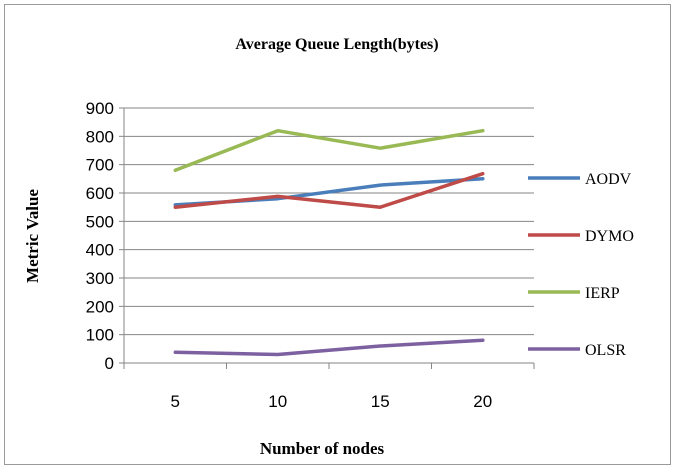 The height and width of the screenshot is (474, 681). I want to click on y-tick-label: 100, so click(100, 335).